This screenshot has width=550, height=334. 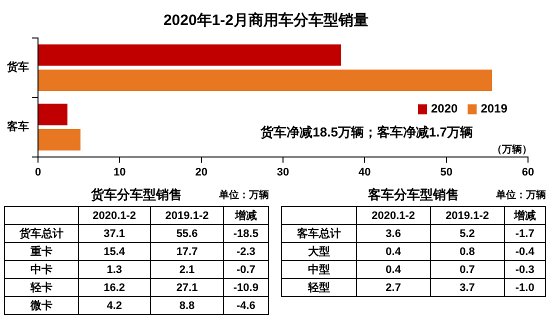 What do you see at coordinates (41, 269) in the screenshot?
I see `y-tick-label: 中卡` at bounding box center [41, 269].